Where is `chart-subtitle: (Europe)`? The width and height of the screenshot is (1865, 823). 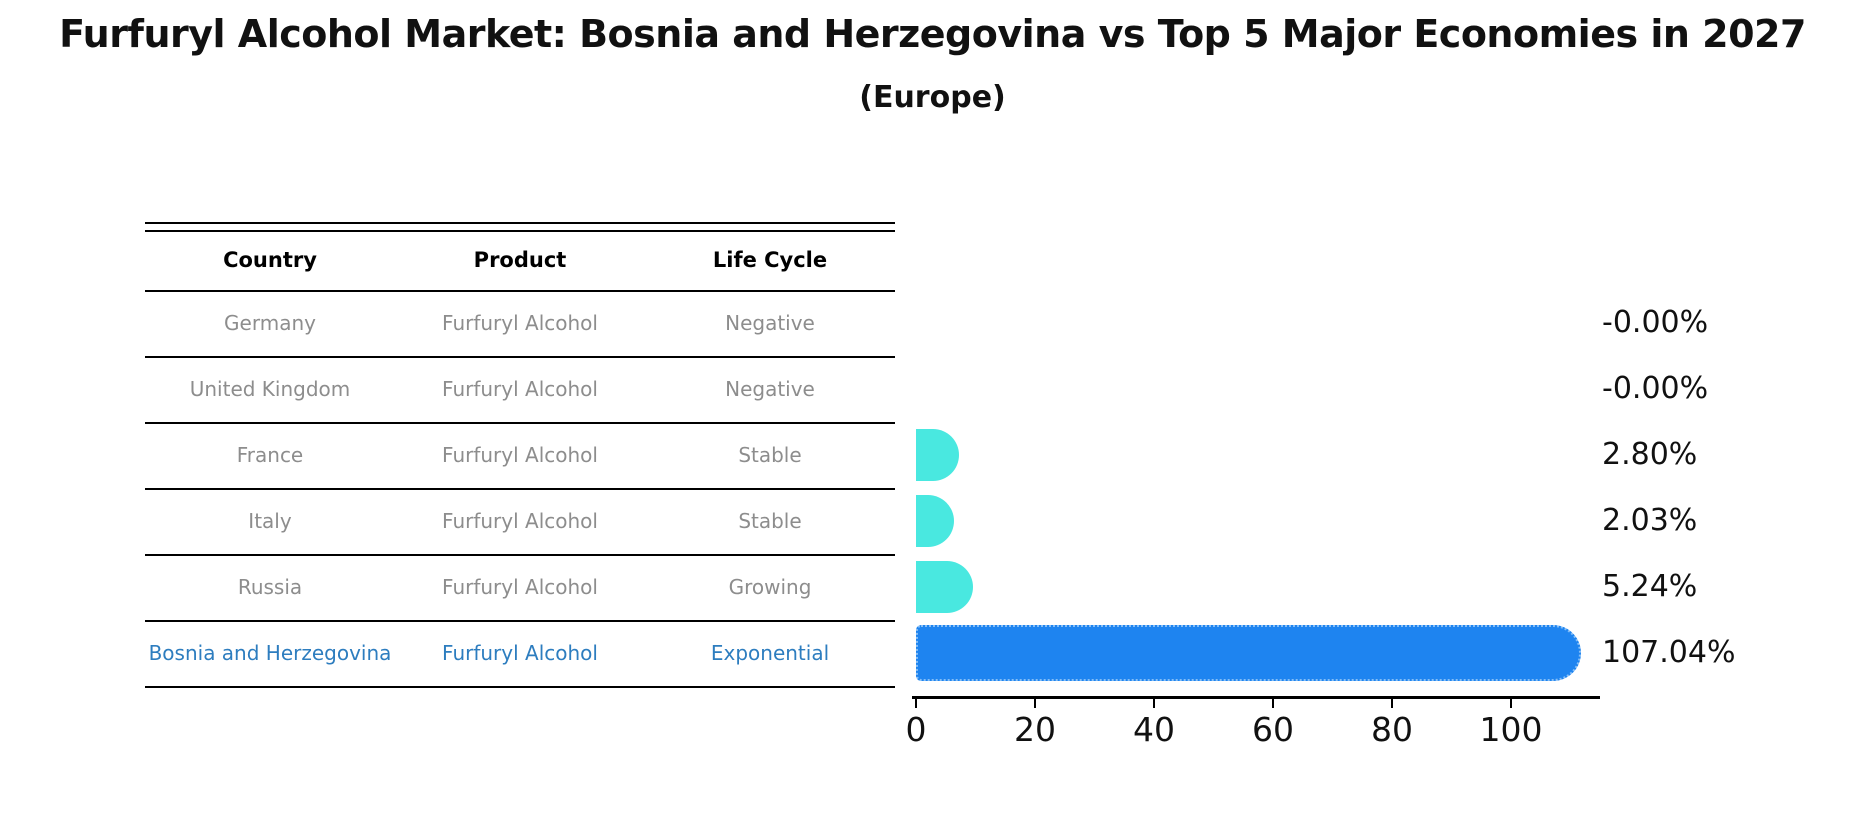 chart-subtitle: (Europe) is located at coordinates (932, 97).